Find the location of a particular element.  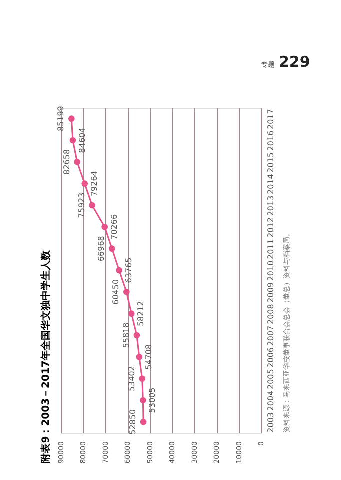

y-tick-label: 2008 is located at coordinates (271, 314).